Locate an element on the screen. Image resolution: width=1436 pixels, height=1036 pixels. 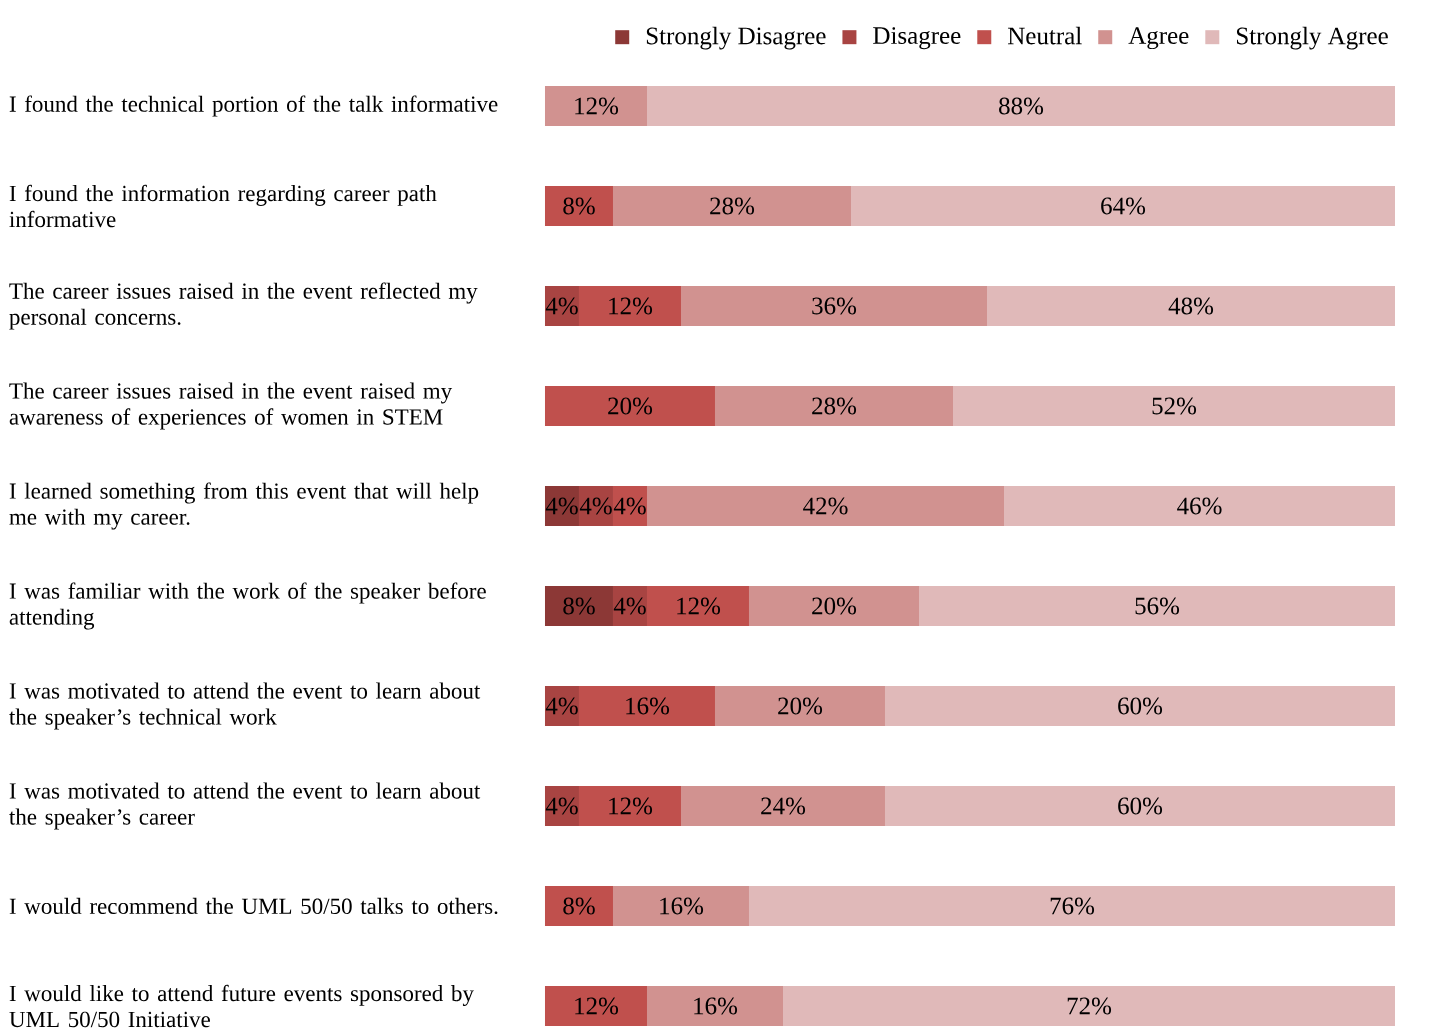
data-label: 88% is located at coordinates (1021, 106).